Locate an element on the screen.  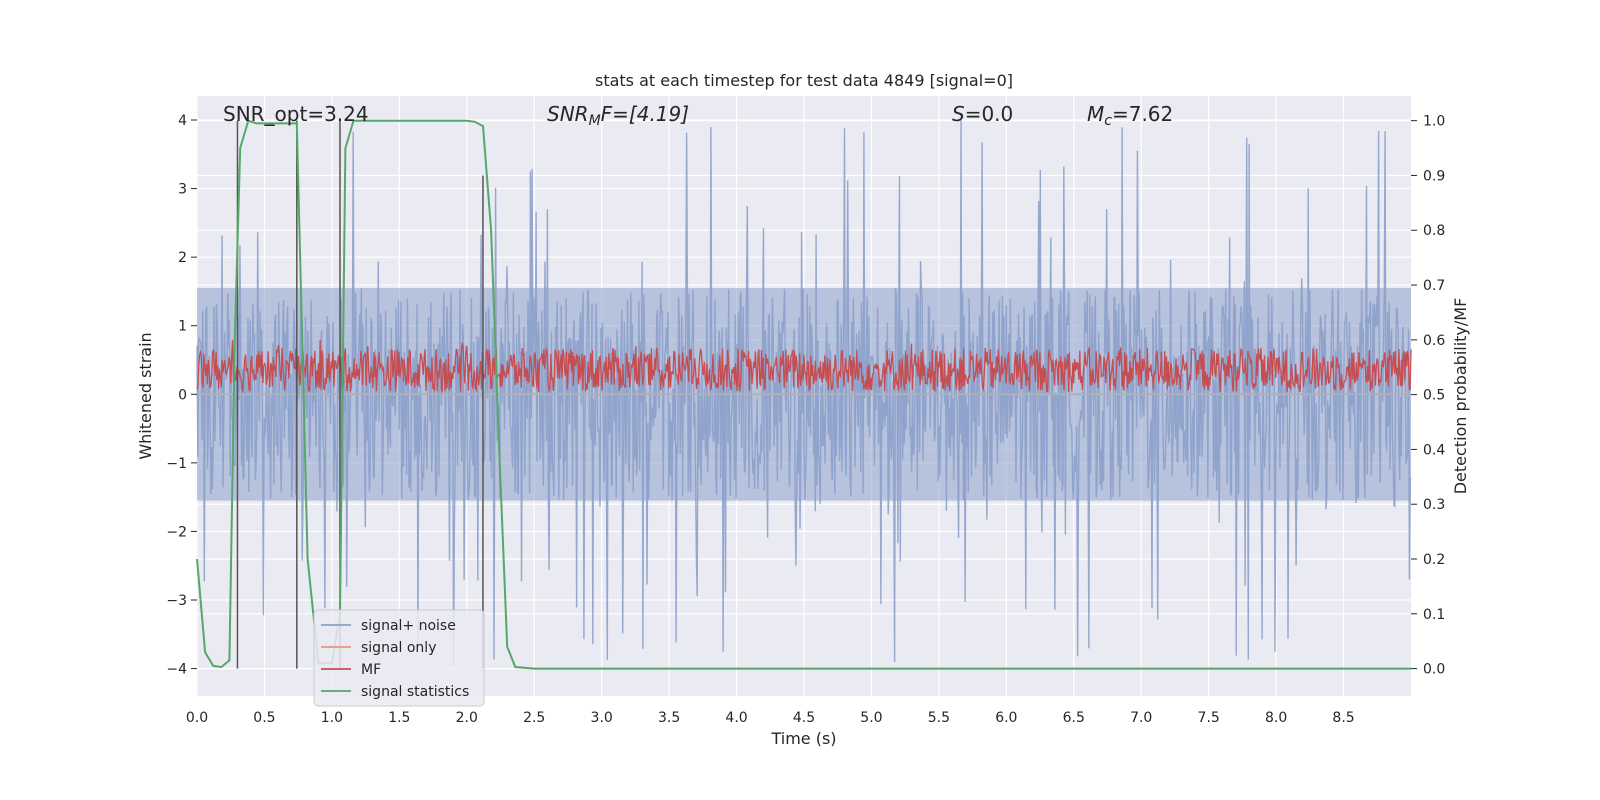
x-tick-label: 6.0 is located at coordinates (1006, 718).